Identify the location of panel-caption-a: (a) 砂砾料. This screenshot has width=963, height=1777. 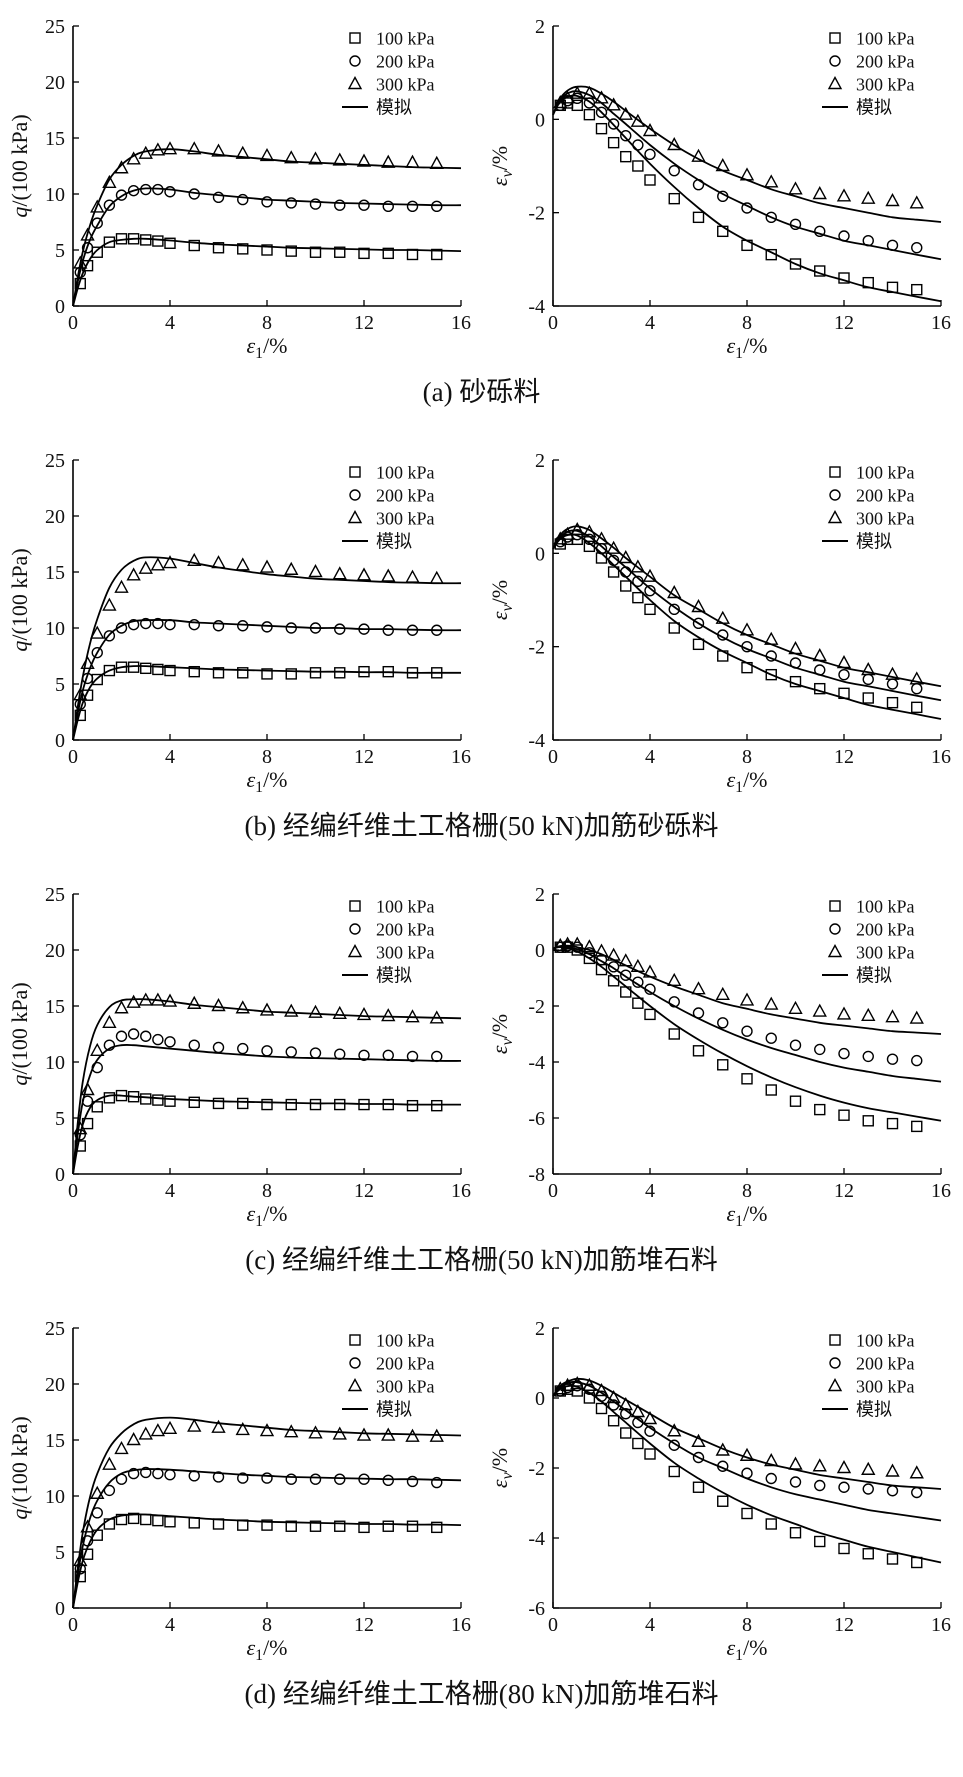
(481, 392).